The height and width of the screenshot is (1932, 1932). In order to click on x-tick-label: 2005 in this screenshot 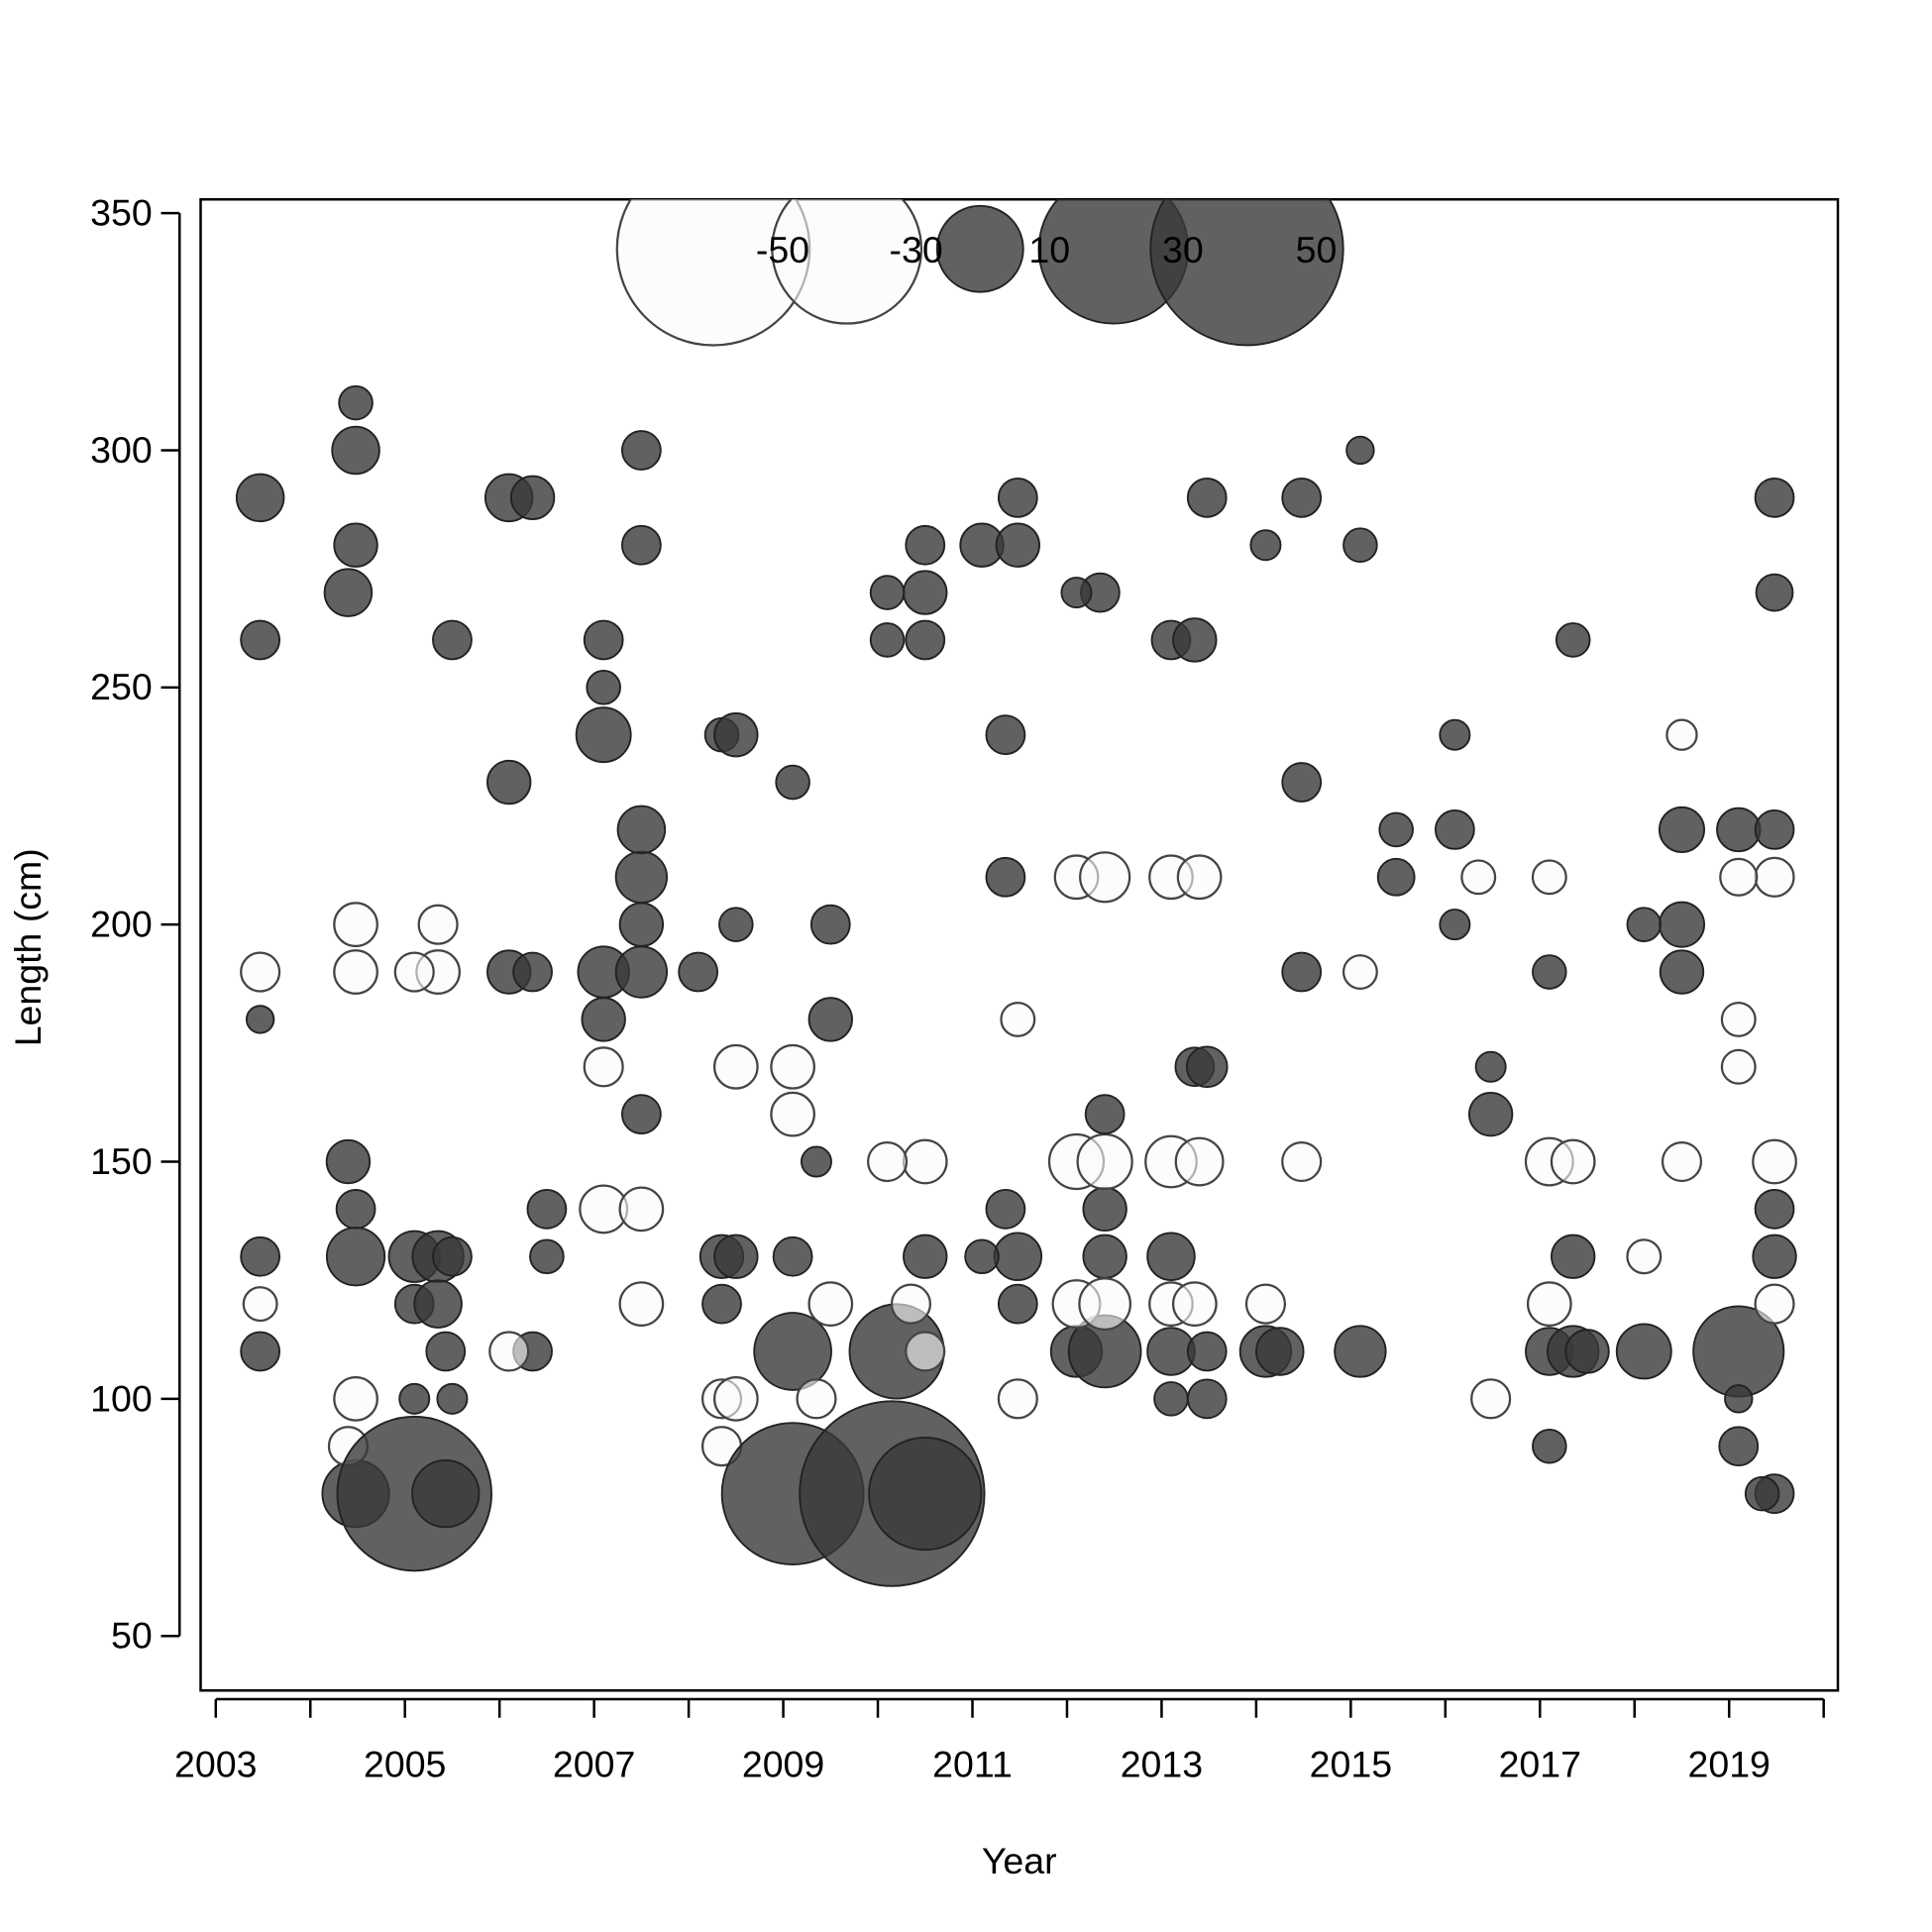, I will do `click(405, 1765)`.